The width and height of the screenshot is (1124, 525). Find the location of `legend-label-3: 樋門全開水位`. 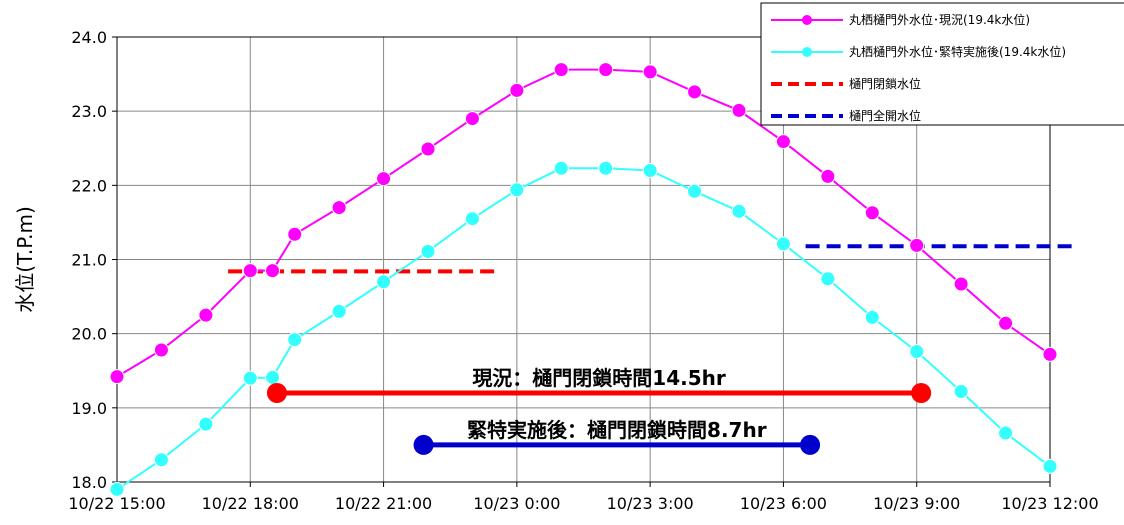

legend-label-3: 樋門全開水位 is located at coordinates (885, 115).